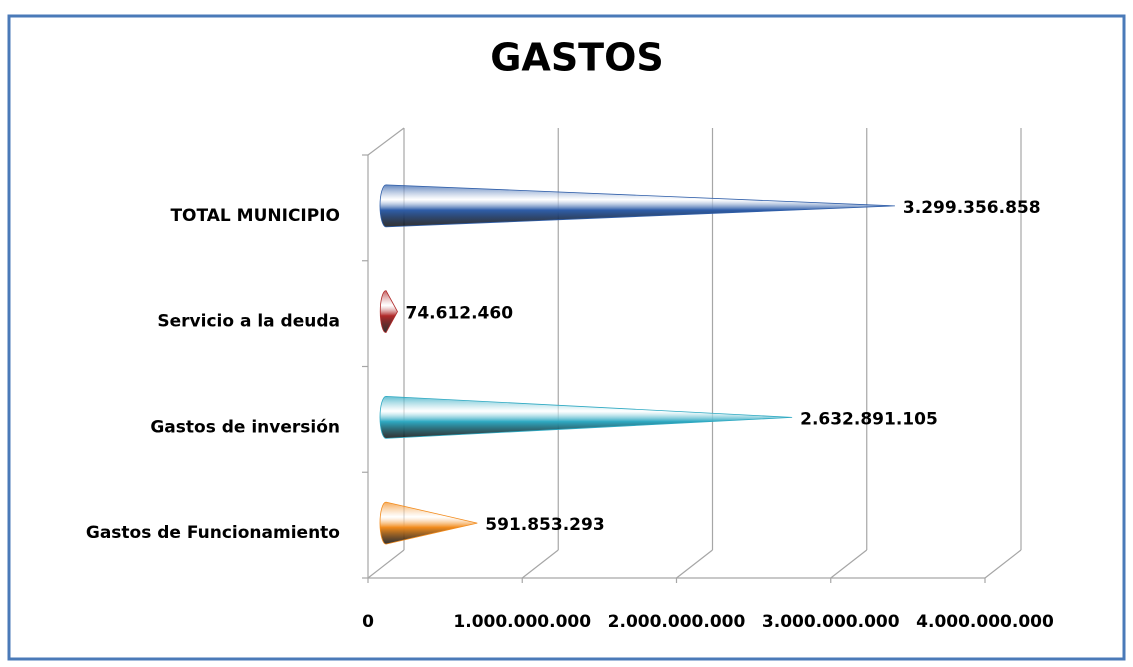 Image resolution: width=1133 pixels, height=667 pixels. Describe the element at coordinates (831, 622) in the screenshot. I see `x-tick-label: 3.000.000.000` at that location.